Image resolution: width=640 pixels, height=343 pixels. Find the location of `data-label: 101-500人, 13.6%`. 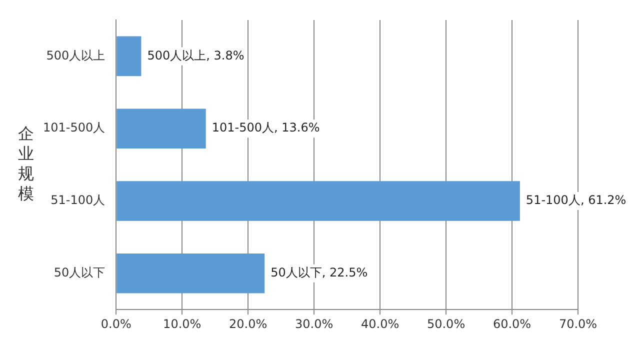

data-label: 101-500人, 13.6% is located at coordinates (266, 127).